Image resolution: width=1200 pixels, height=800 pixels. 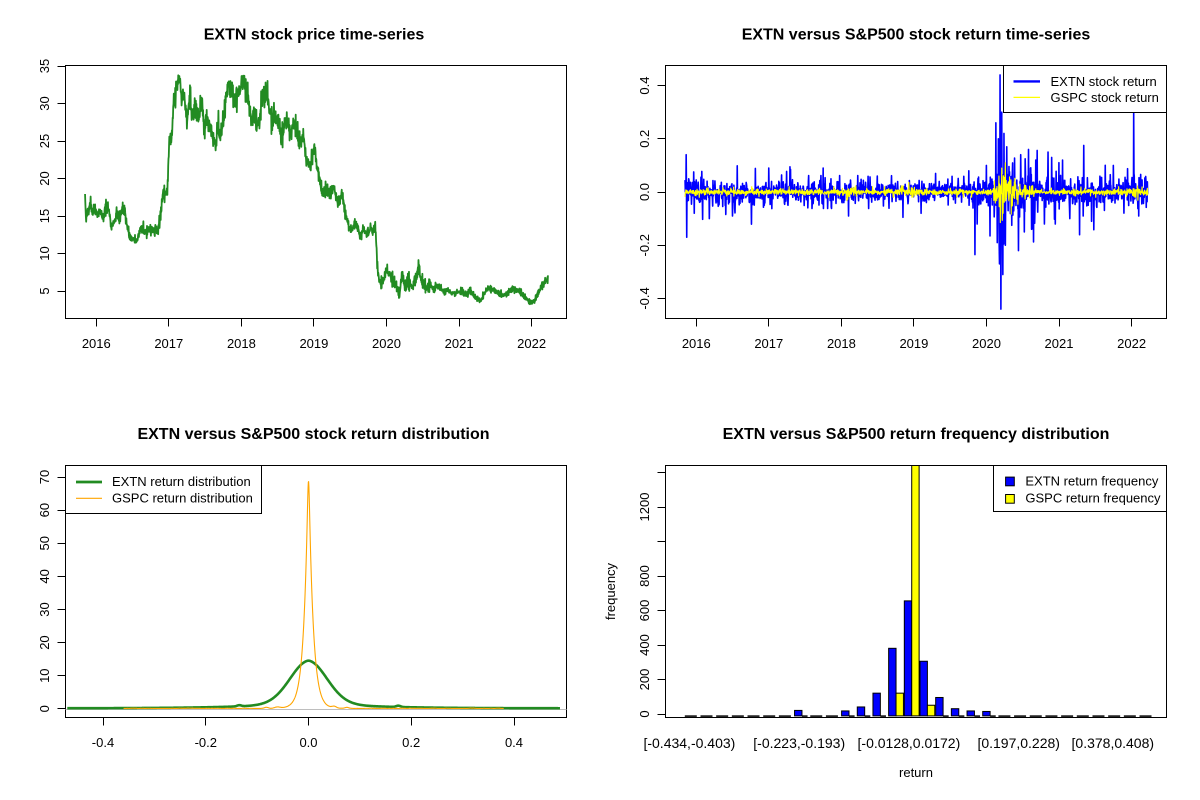 I want to click on svg-text: 5, so click(x=44, y=290).